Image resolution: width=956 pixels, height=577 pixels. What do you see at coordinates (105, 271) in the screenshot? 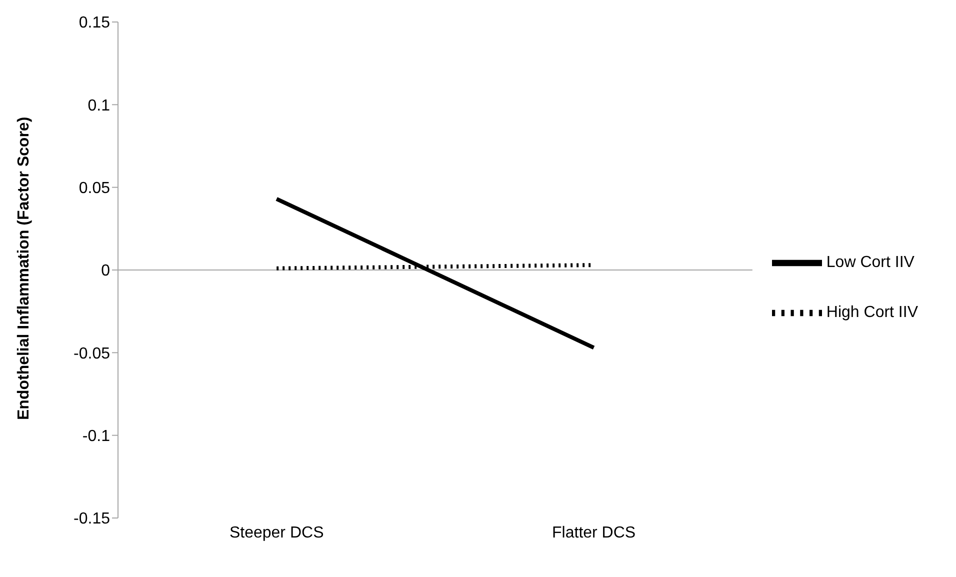
I see `y-tick-label: 0` at bounding box center [105, 271].